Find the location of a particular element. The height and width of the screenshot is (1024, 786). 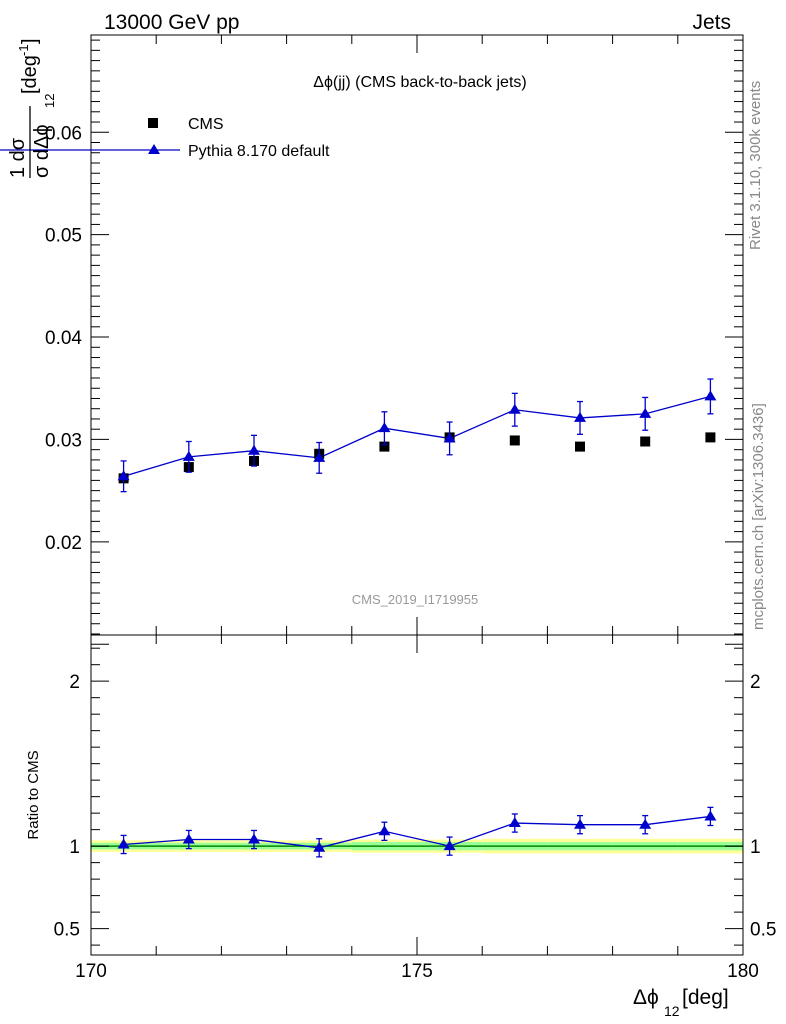

ratio-ytick-label-right: 0.5 is located at coordinates (763, 930).